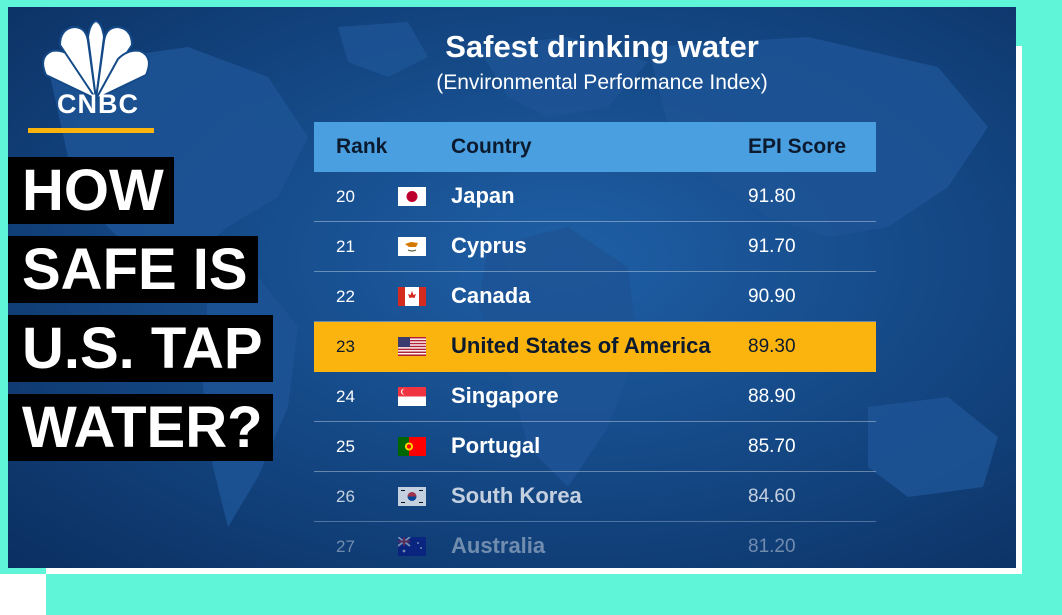  What do you see at coordinates (772, 546) in the screenshot?
I see `score-cell: 81.20` at bounding box center [772, 546].